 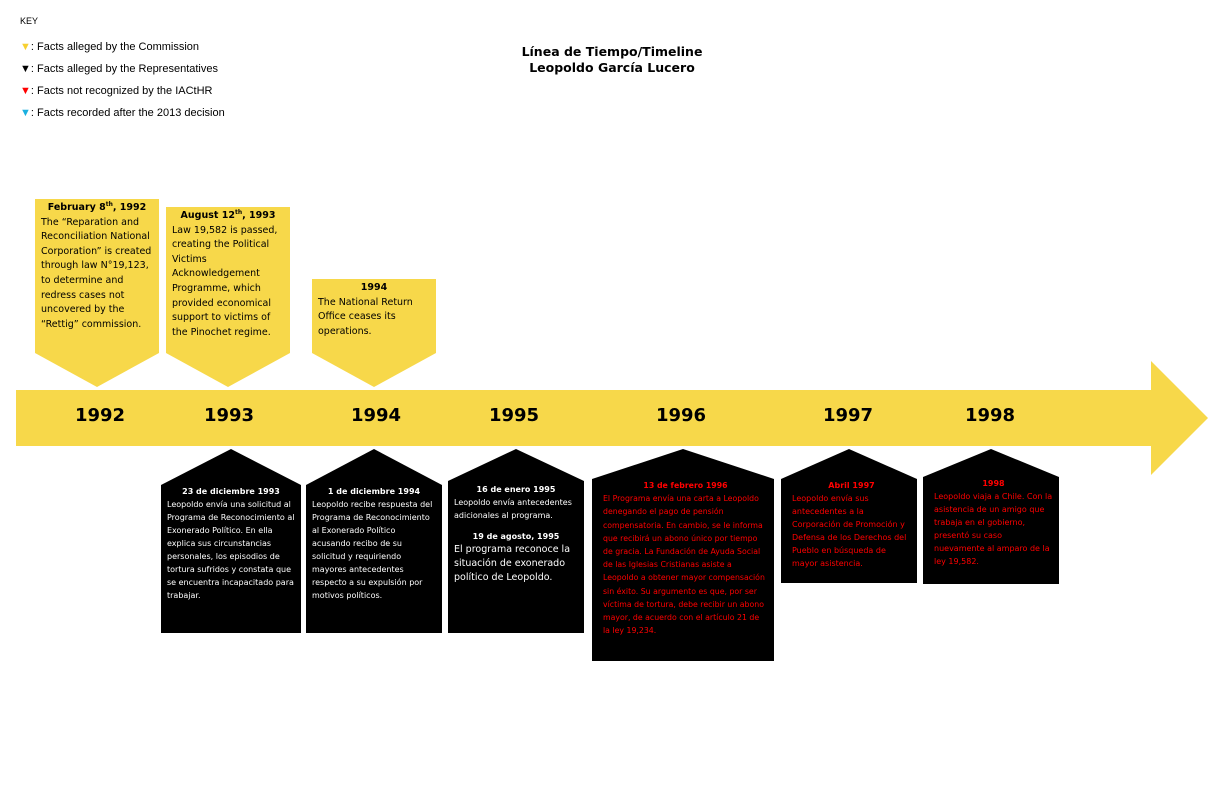 I want to click on event-date: 13 de febrero 1996, so click(x=685, y=485).